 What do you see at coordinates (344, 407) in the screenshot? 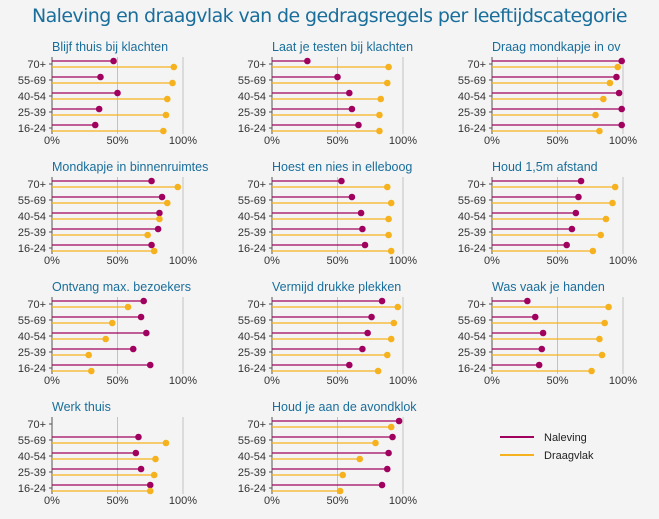
I see `panel-title: Houd je aan de avondklok` at bounding box center [344, 407].